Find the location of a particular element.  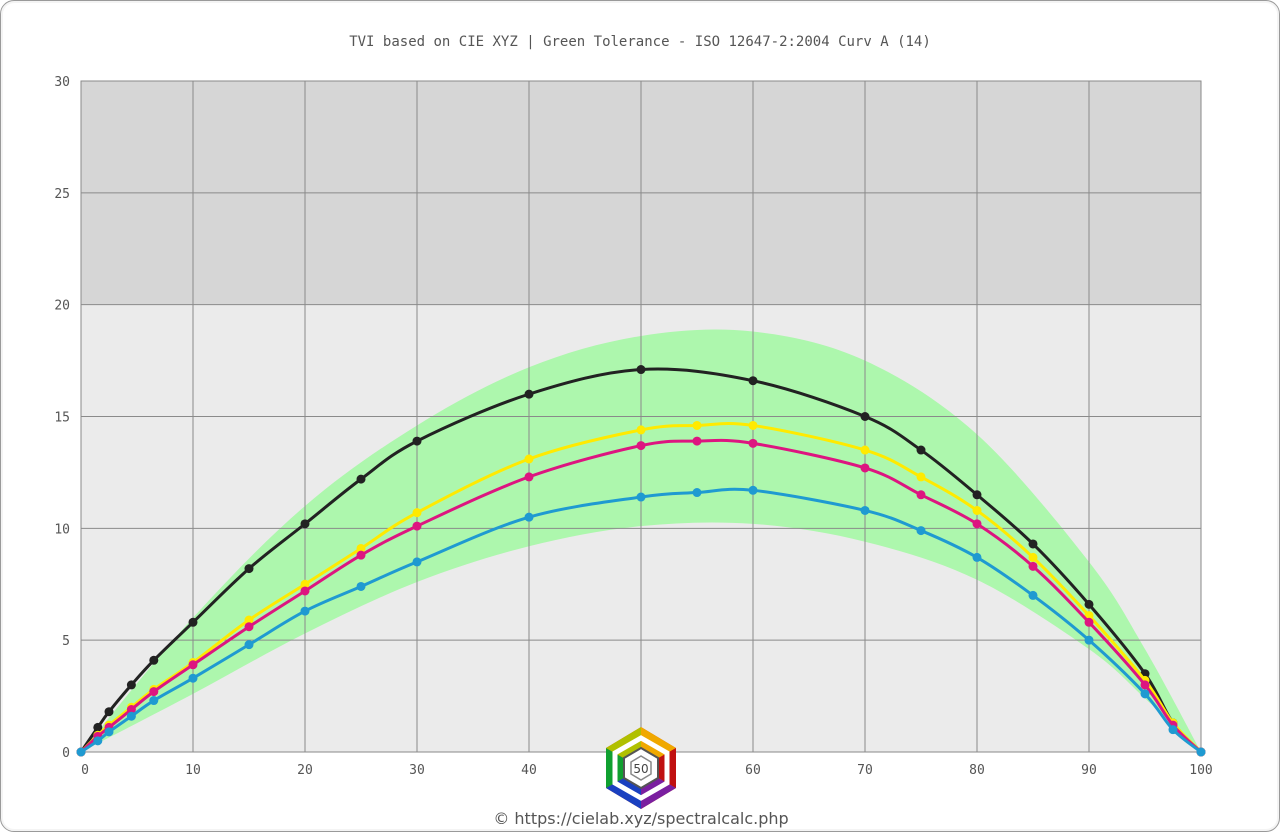

y-axis-ticks: 0 5 10 15 20 25 30 is located at coordinates (62, 418).